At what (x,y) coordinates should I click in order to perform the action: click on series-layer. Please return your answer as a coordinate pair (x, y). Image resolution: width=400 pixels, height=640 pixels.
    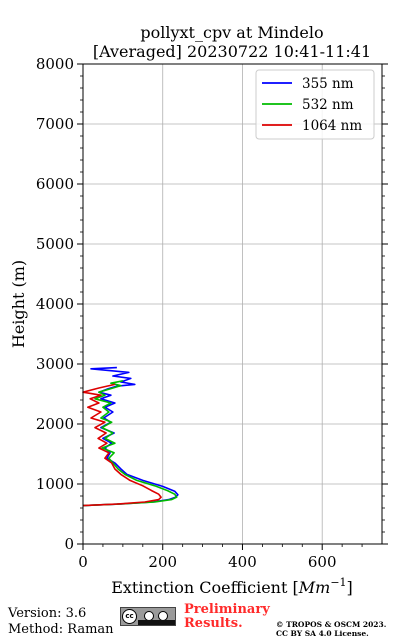
    Looking at the image, I should click on (130, 436).